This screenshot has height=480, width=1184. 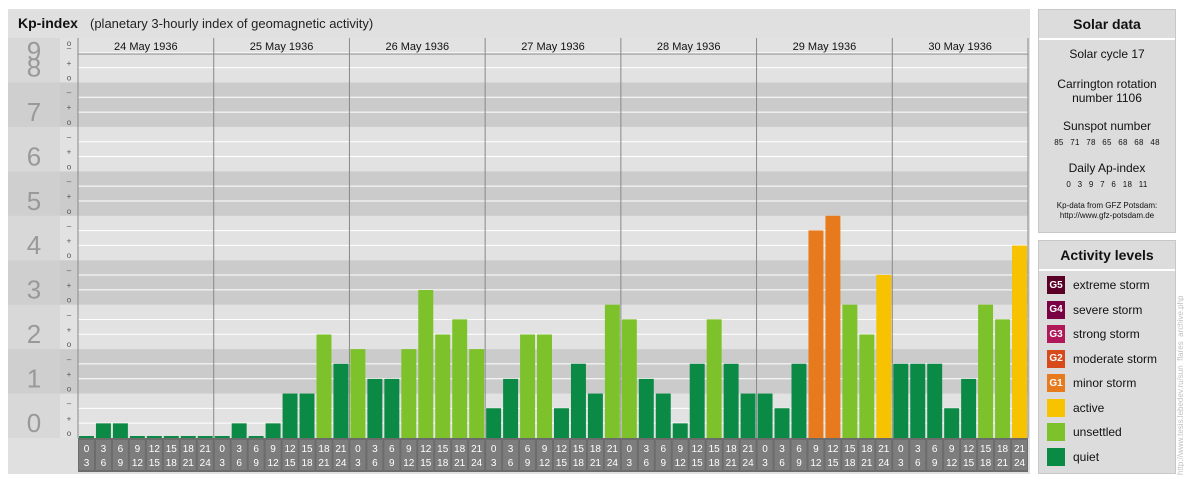 What do you see at coordinates (477, 449) in the screenshot?
I see `interval-from-label: 21` at bounding box center [477, 449].